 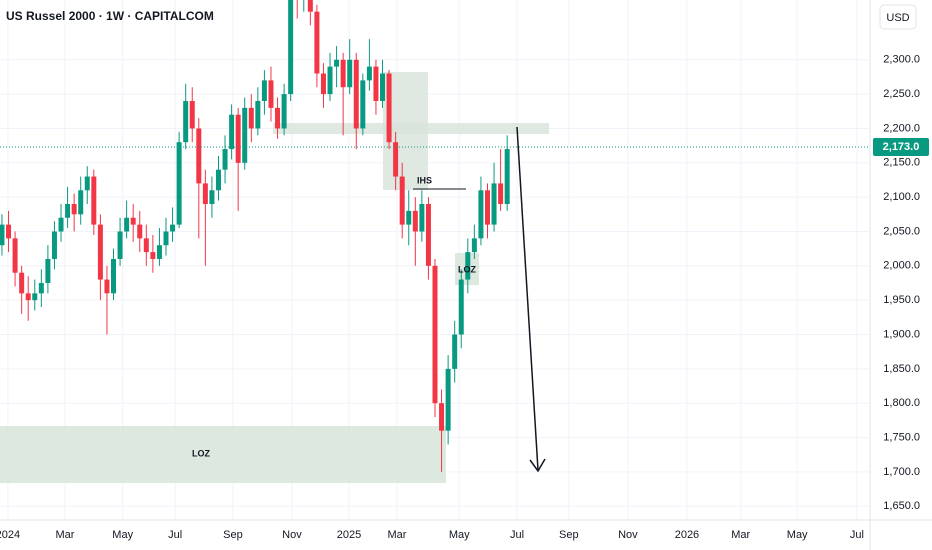 I want to click on y-tick-label: 2,200.0, so click(x=901, y=128).